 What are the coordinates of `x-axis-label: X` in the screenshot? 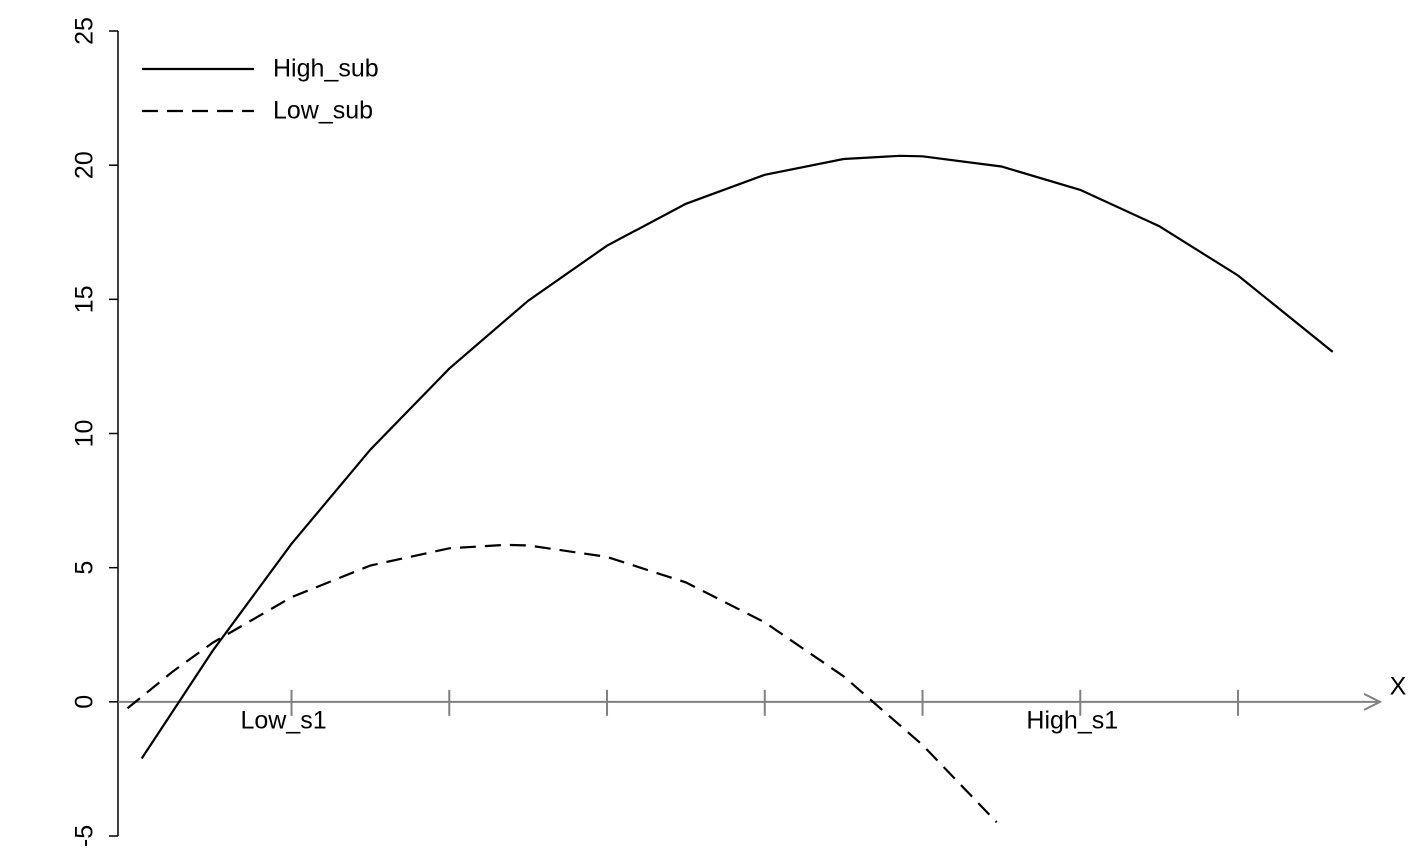 It's located at (1398, 686).